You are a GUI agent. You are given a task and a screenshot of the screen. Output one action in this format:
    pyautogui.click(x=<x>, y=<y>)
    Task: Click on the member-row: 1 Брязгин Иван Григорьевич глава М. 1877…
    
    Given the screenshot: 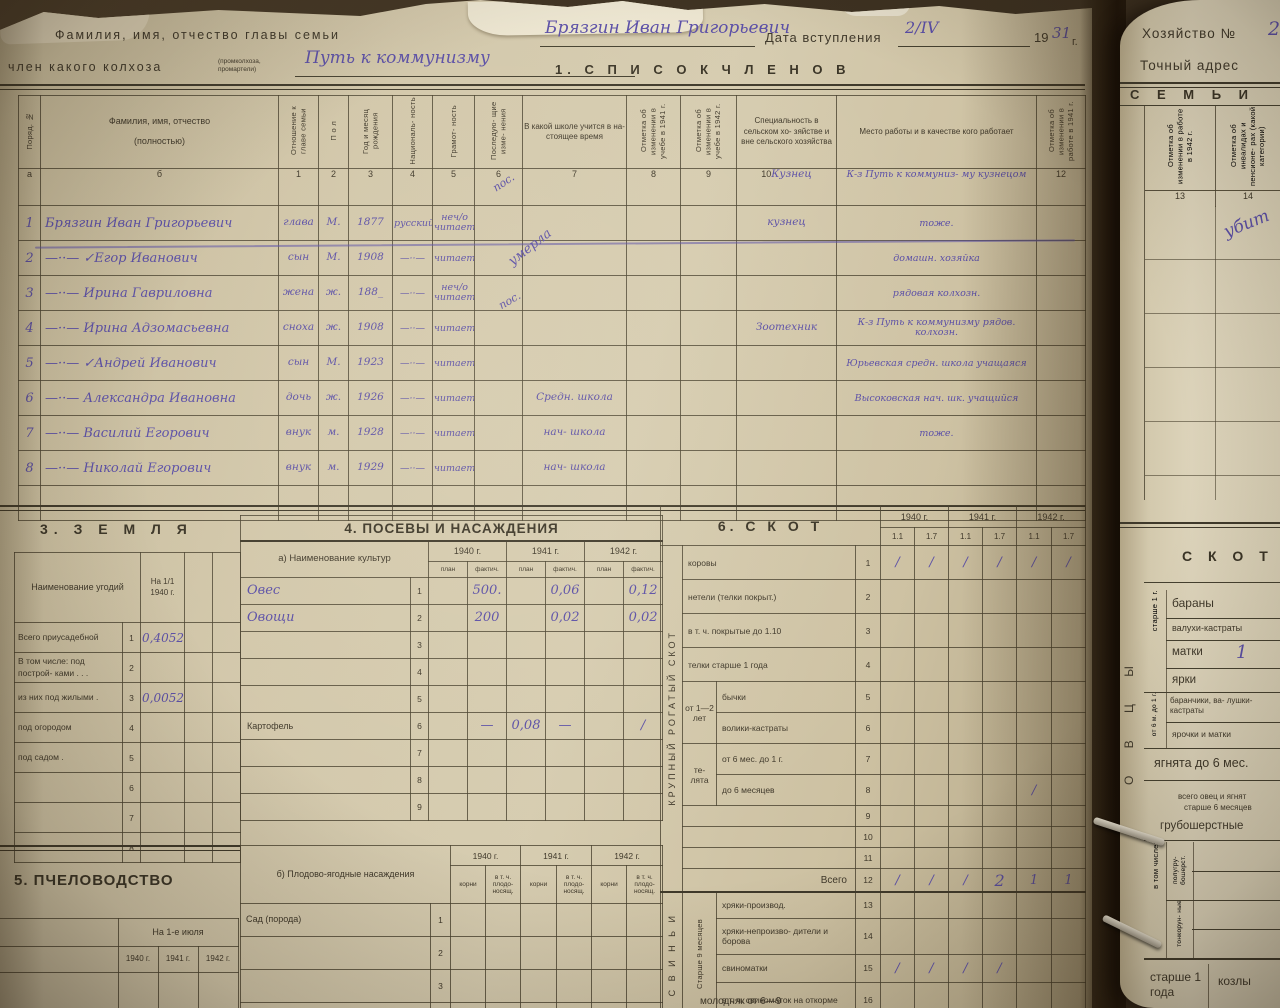 What is the action you would take?
    pyautogui.click(x=552, y=223)
    